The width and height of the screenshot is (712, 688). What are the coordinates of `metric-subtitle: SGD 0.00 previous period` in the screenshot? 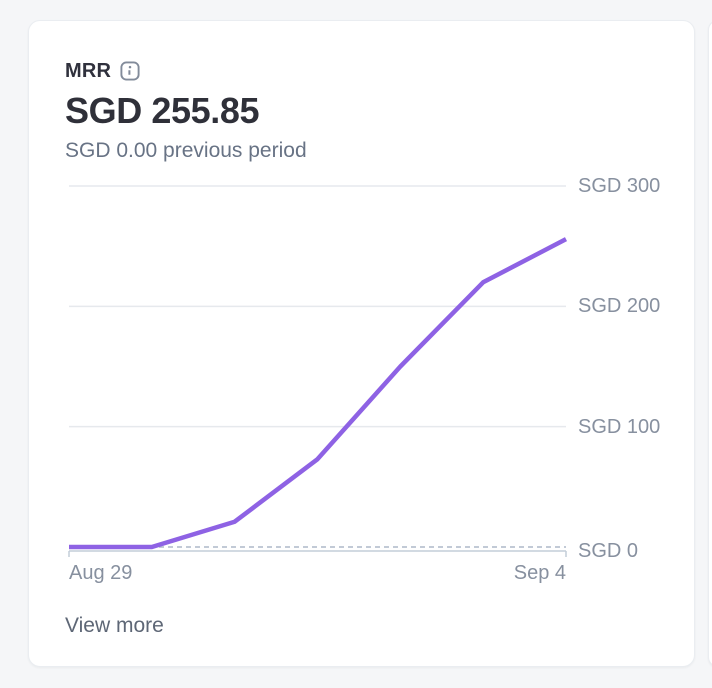 It's located at (186, 150).